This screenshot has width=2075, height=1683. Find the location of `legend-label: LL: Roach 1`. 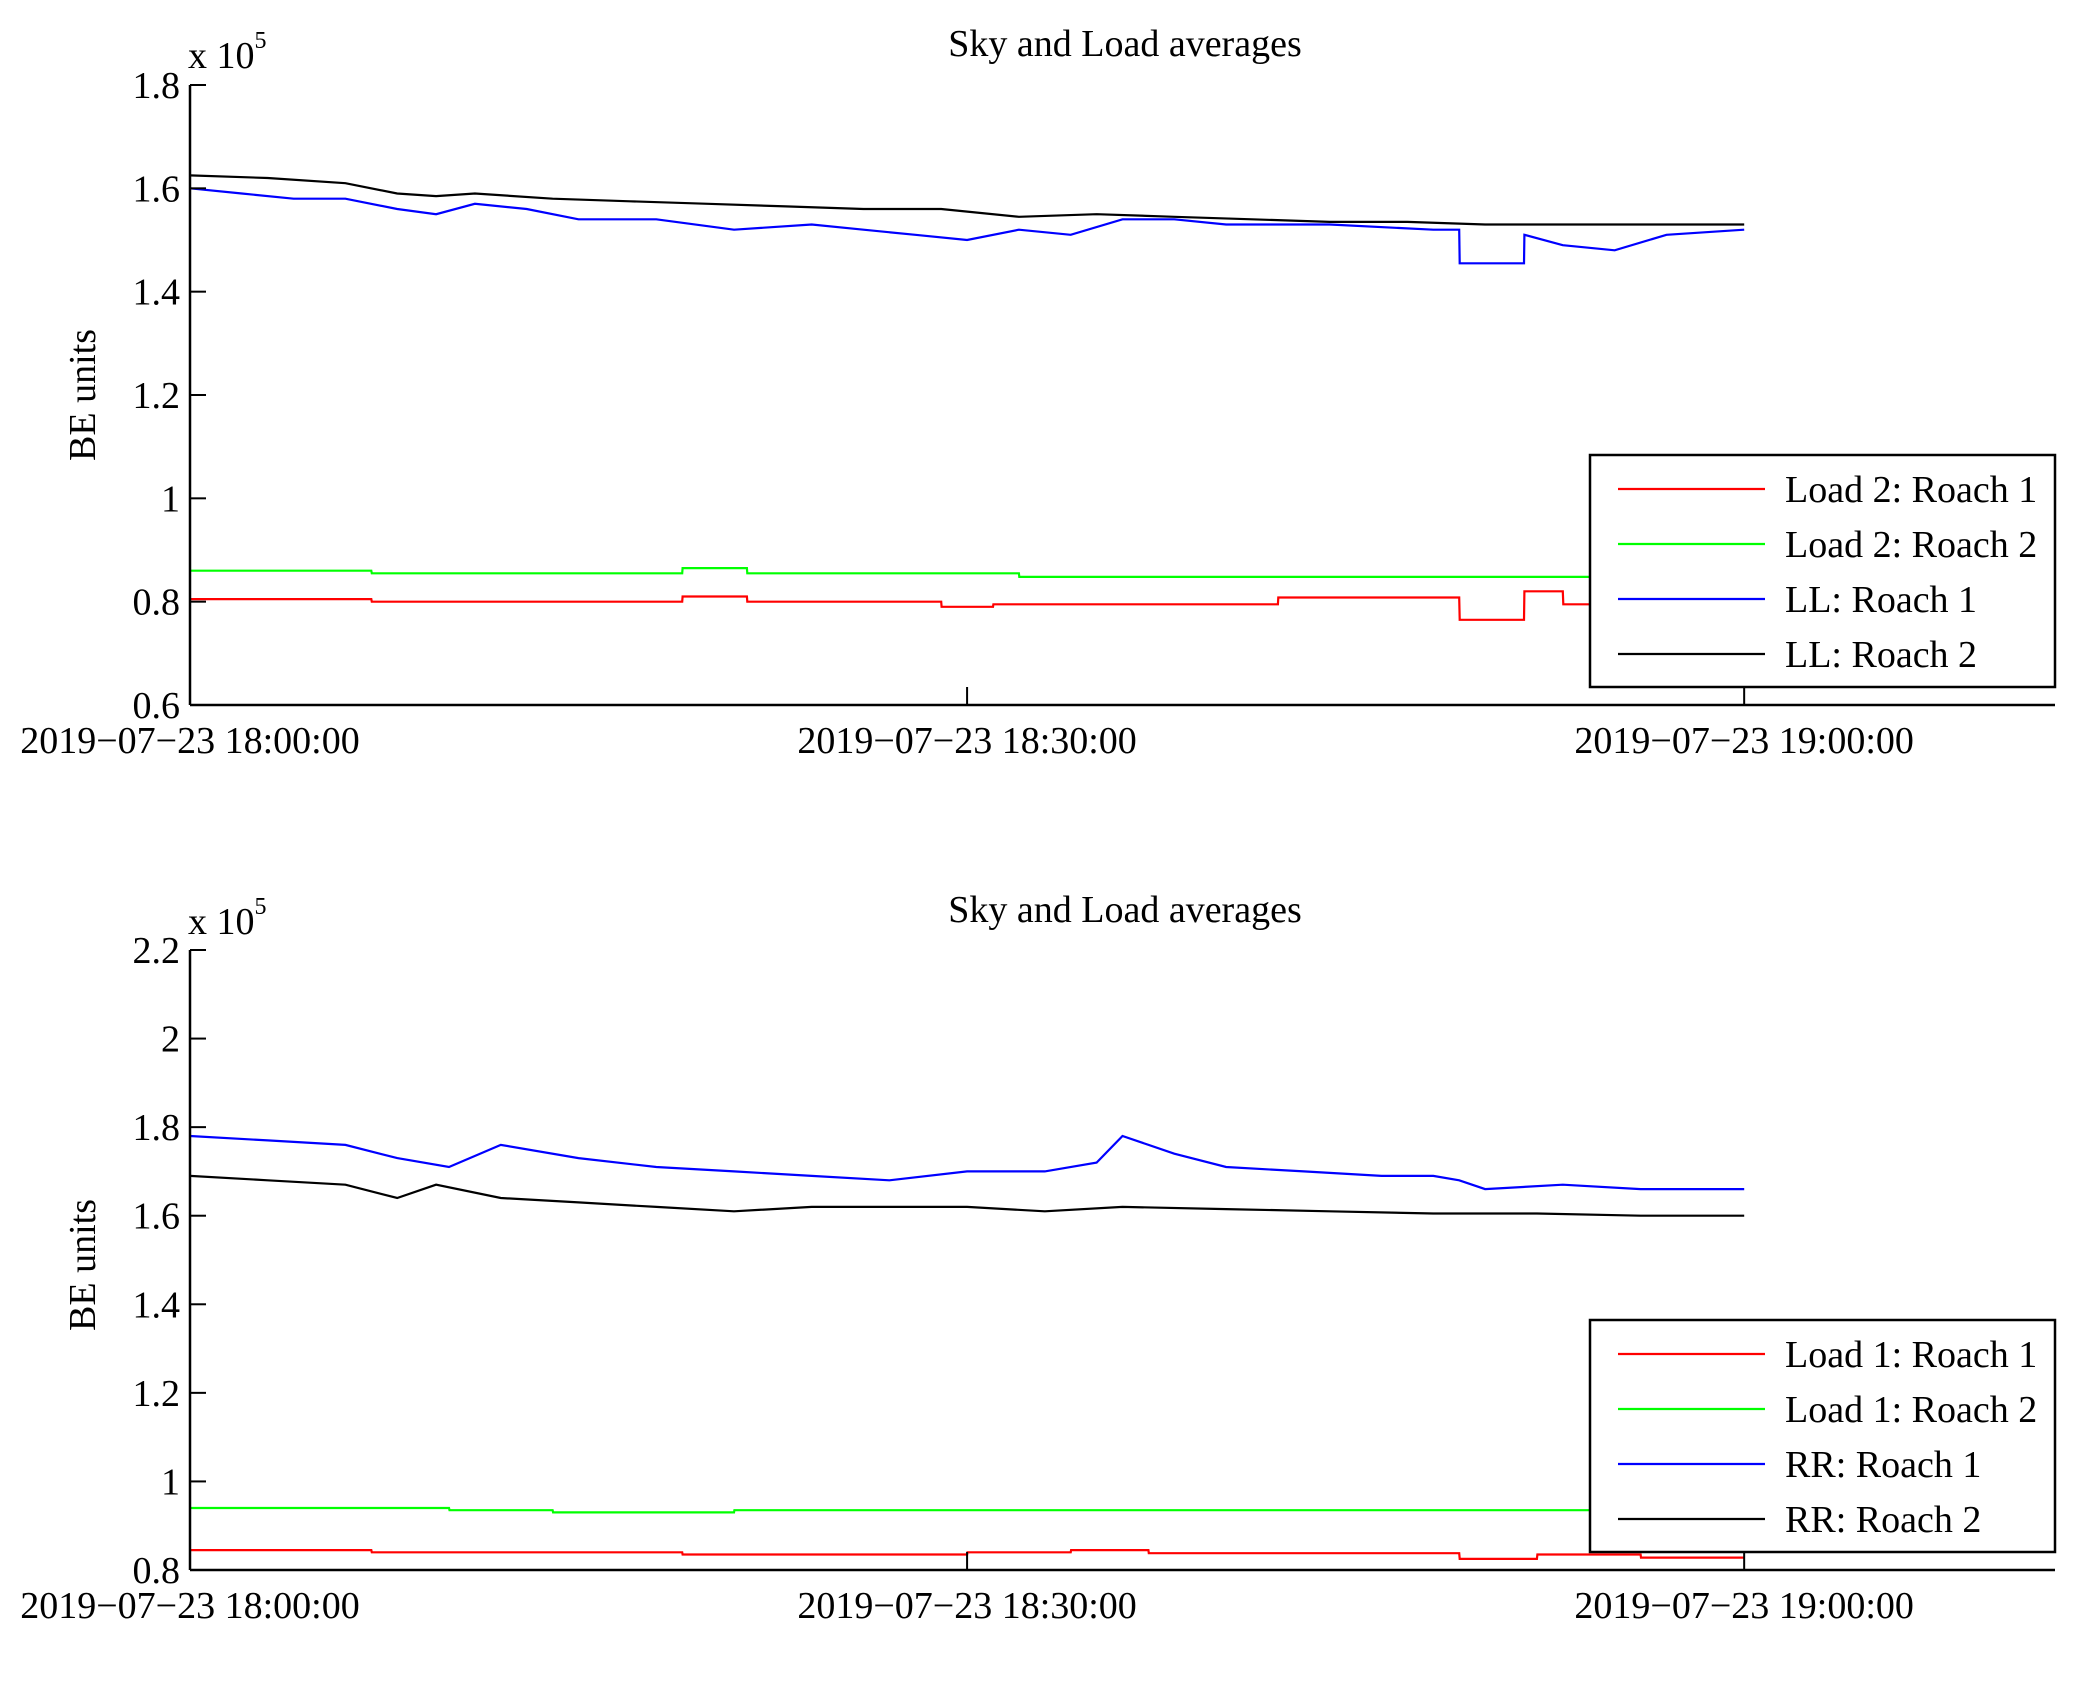

legend-label: LL: Roach 1 is located at coordinates (1881, 600).